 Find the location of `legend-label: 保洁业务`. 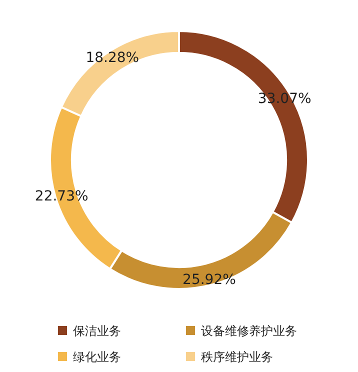

legend-label: 保洁业务 is located at coordinates (97, 331).